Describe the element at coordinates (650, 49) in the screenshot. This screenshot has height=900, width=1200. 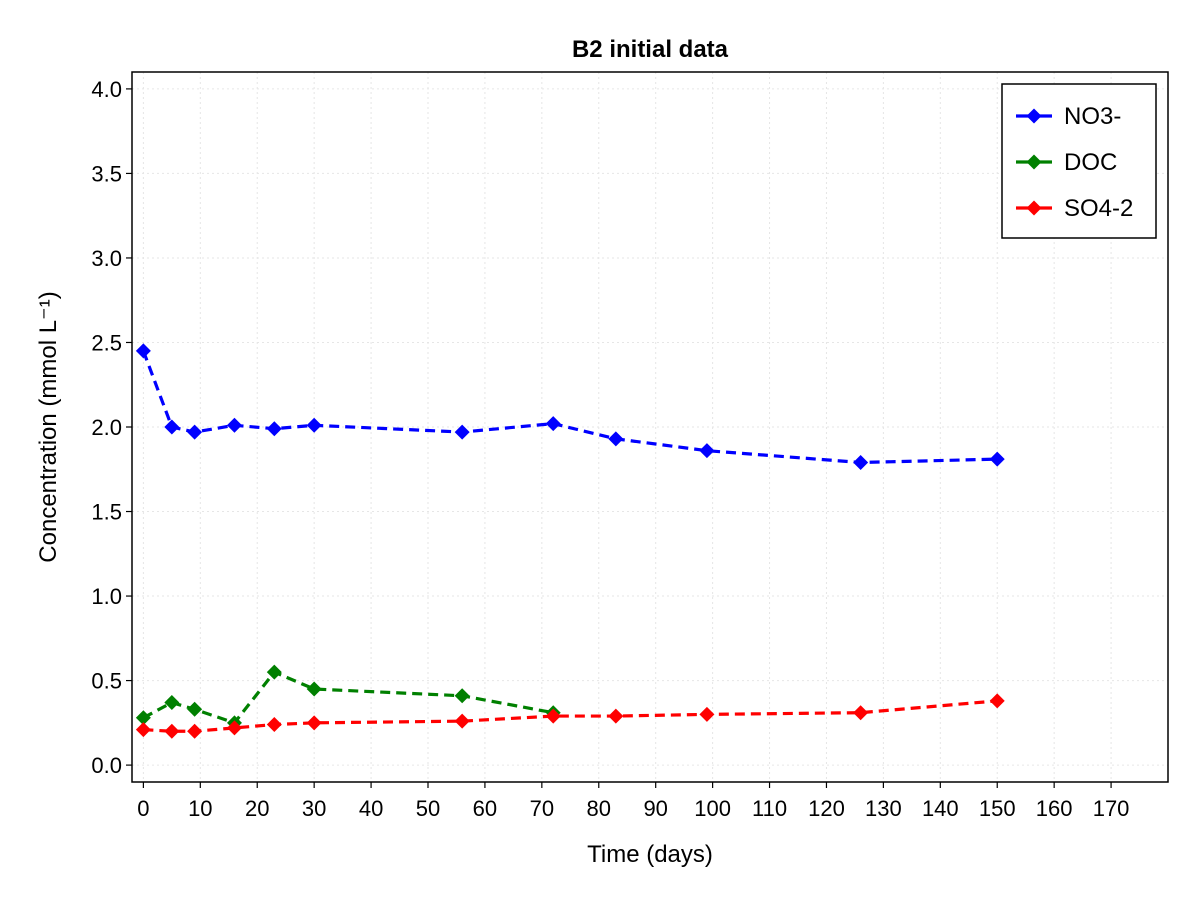
I see `chart-title: B2 initial data` at that location.